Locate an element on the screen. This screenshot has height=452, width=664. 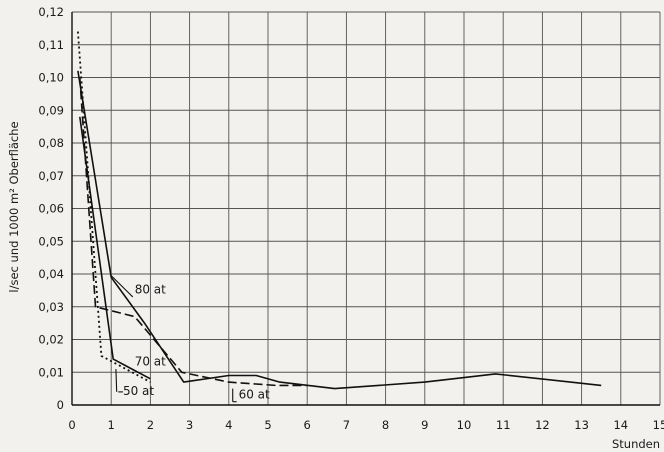
annotation-label: 60 at is located at coordinates (254, 394).